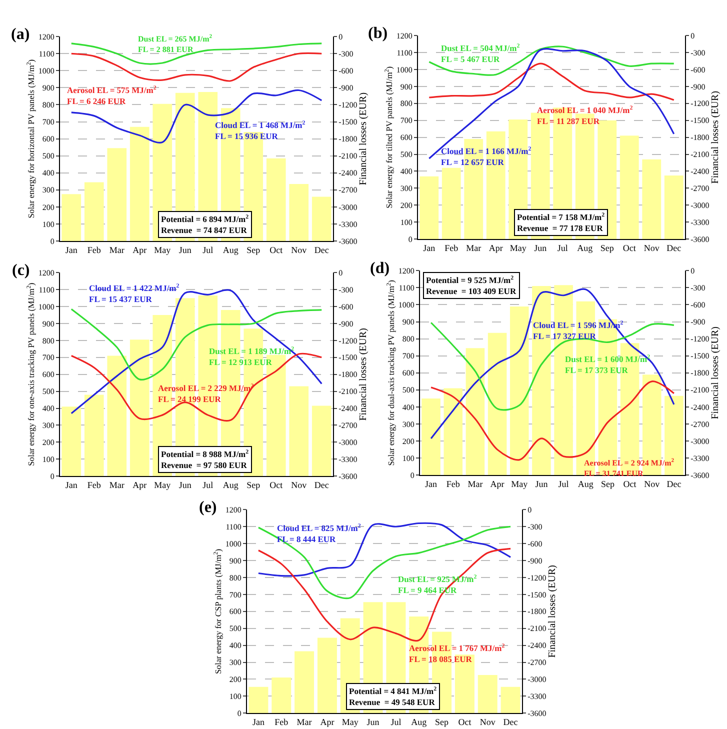  Describe the element at coordinates (346, 71) in the screenshot. I see `y2-tick-label: -600` at that location.